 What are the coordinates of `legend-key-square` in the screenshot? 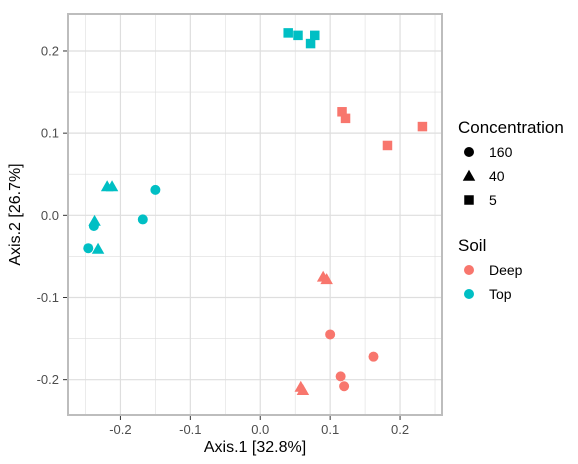 It's located at (469, 200).